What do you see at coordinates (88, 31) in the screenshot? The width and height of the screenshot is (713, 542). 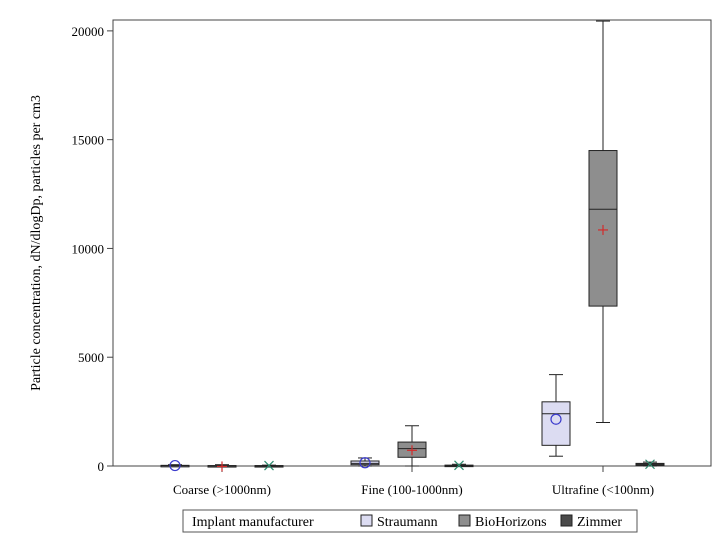 I see `y-tick-label: 20000` at bounding box center [88, 31].